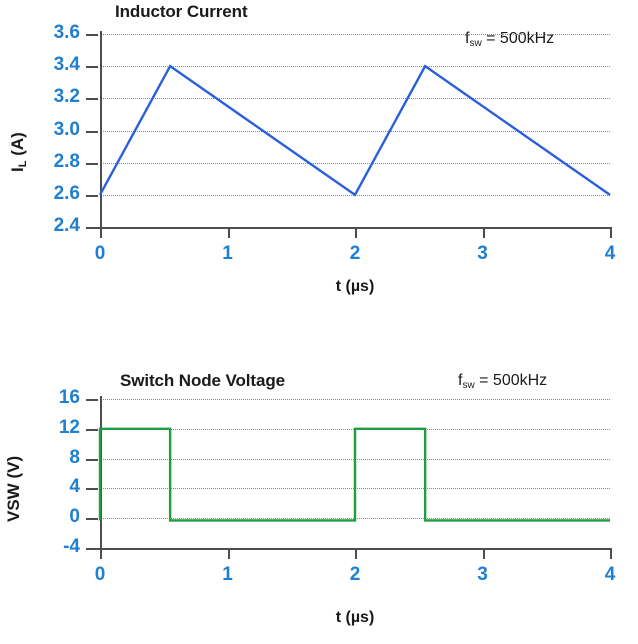 This screenshot has height=644, width=638. I want to click on y-axis-tick-label: 3.4, so click(66, 65).